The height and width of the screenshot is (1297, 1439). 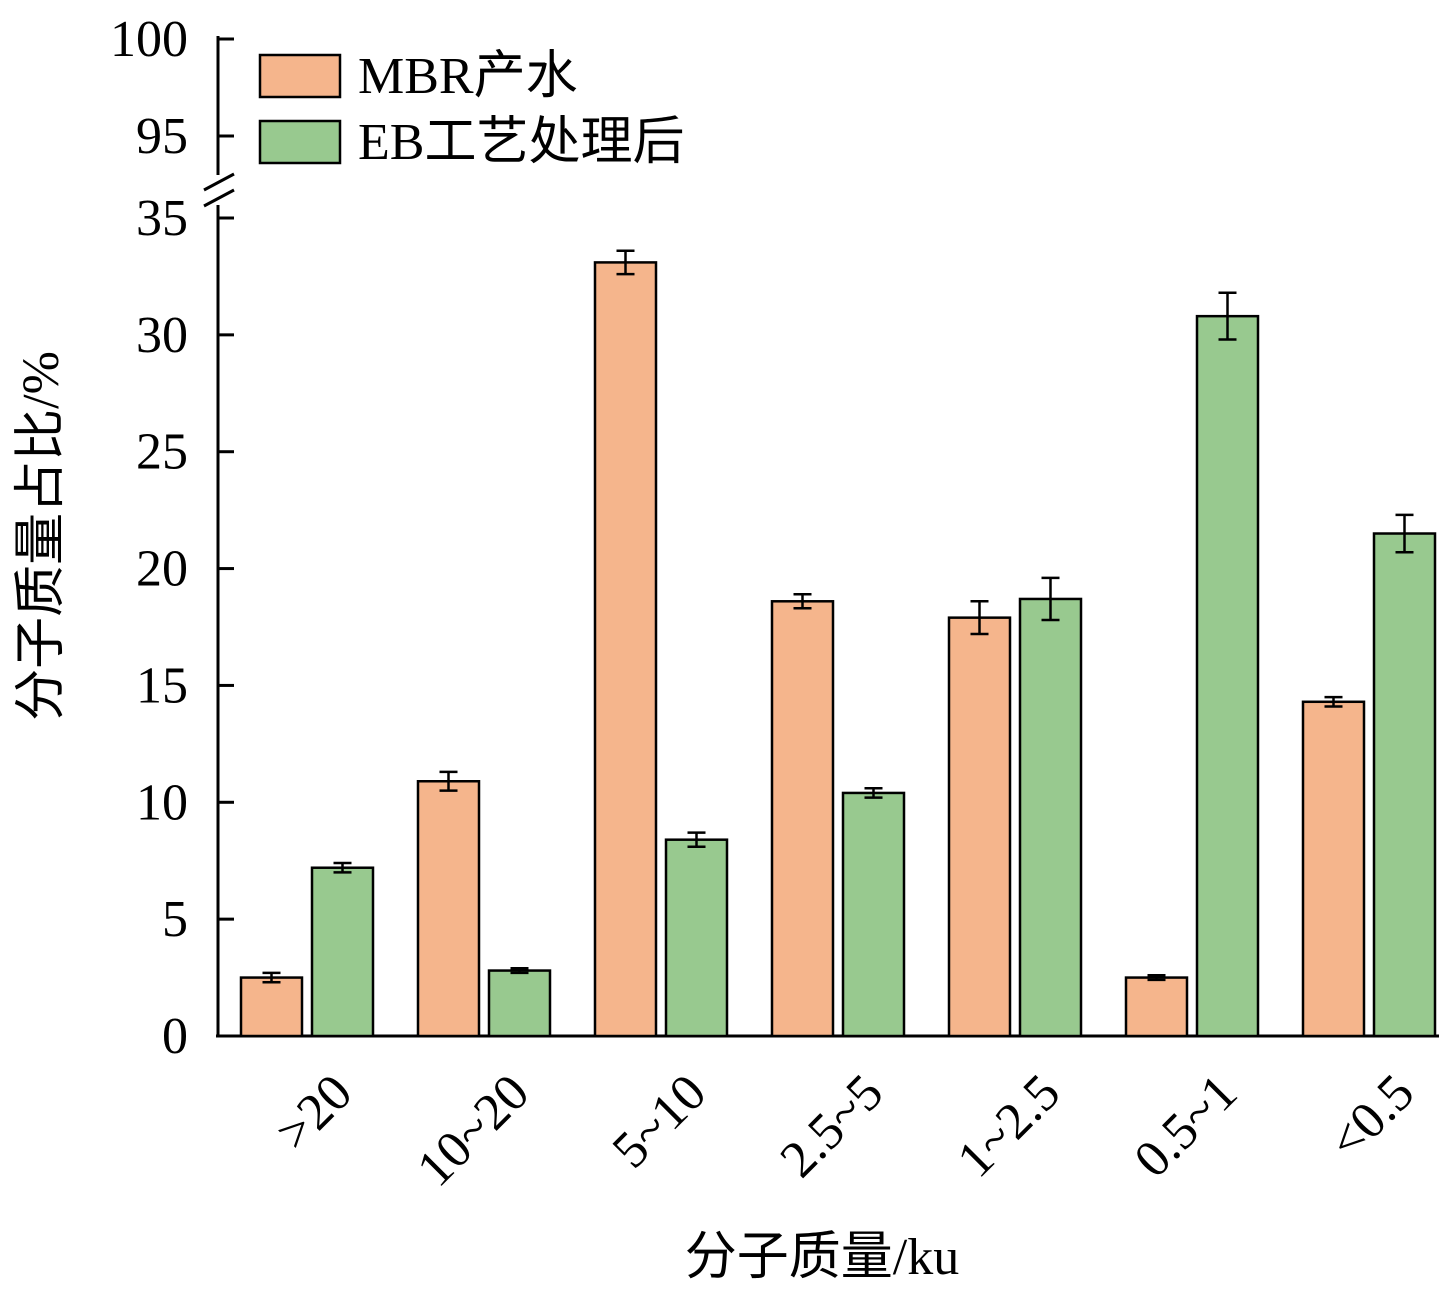 I want to click on x-tick-label: 0.5~1, so click(x=1186, y=1126).